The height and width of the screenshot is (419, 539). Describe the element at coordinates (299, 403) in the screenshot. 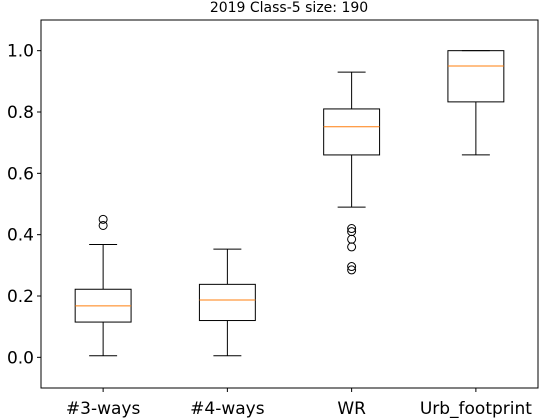

I see `x-axis: #3-ways #4-ways WR Urb_footprint` at that location.